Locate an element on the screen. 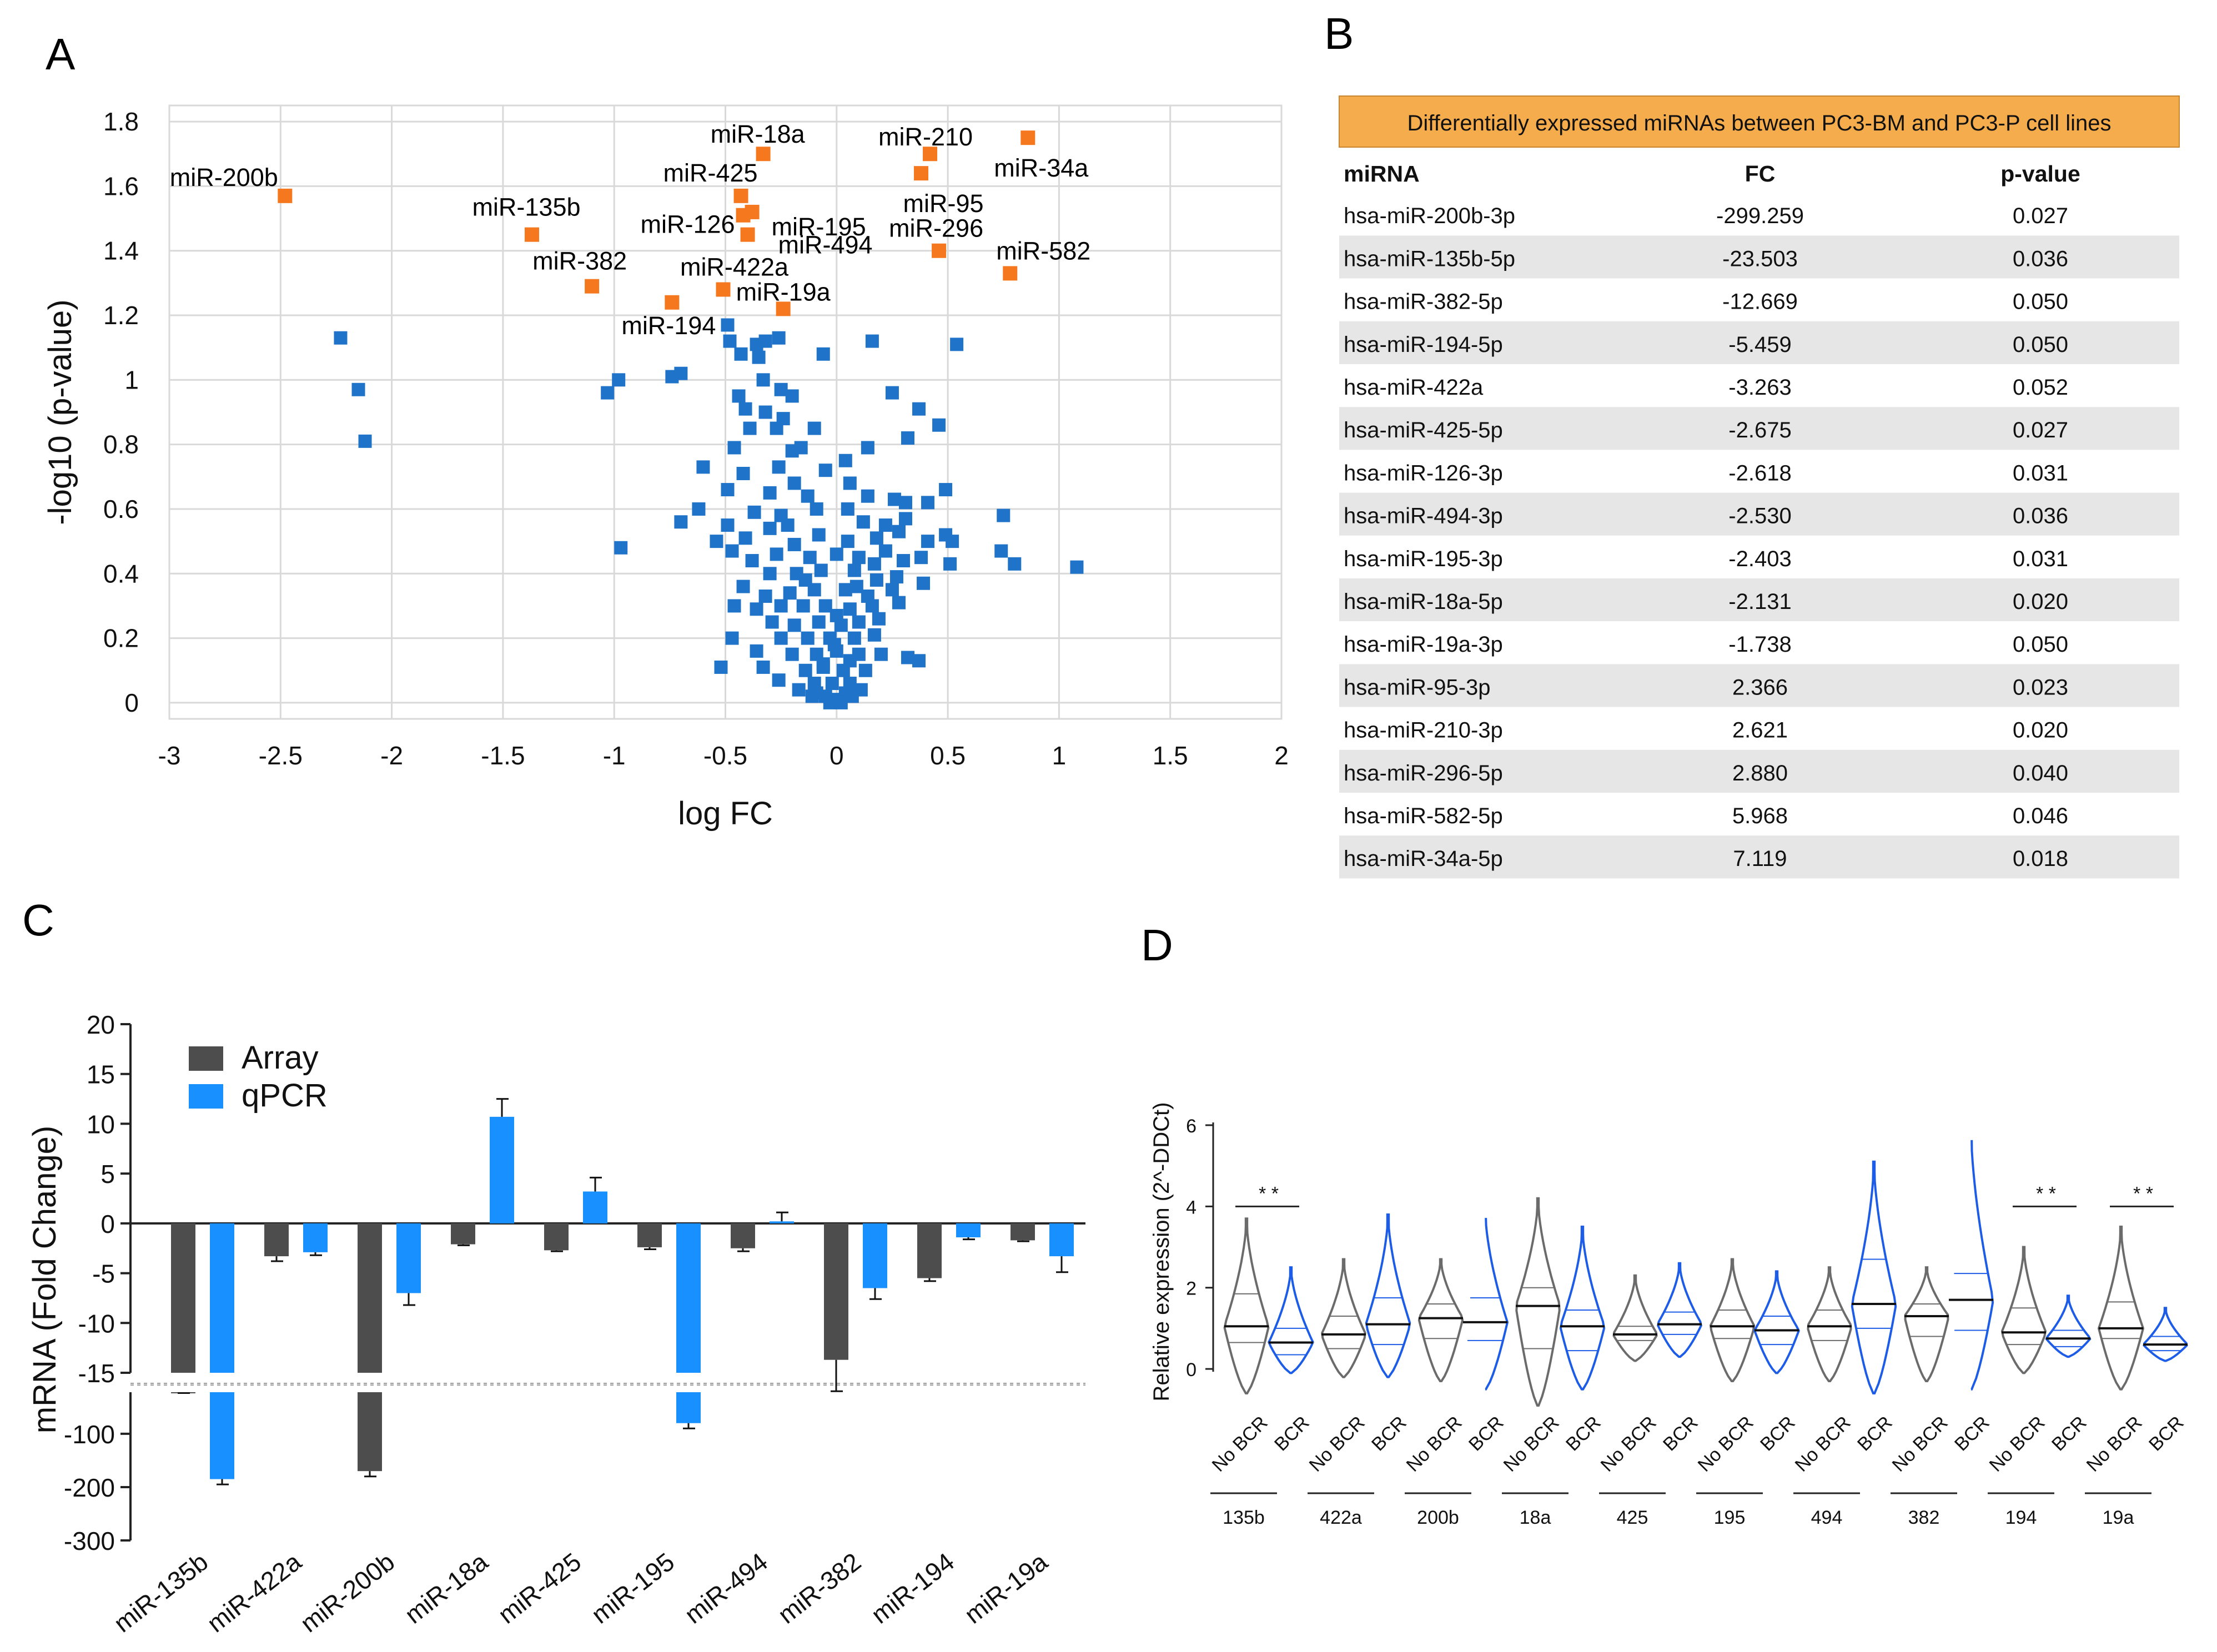 This screenshot has width=2217, height=1652. table-header-cell: FC is located at coordinates (1760, 174).